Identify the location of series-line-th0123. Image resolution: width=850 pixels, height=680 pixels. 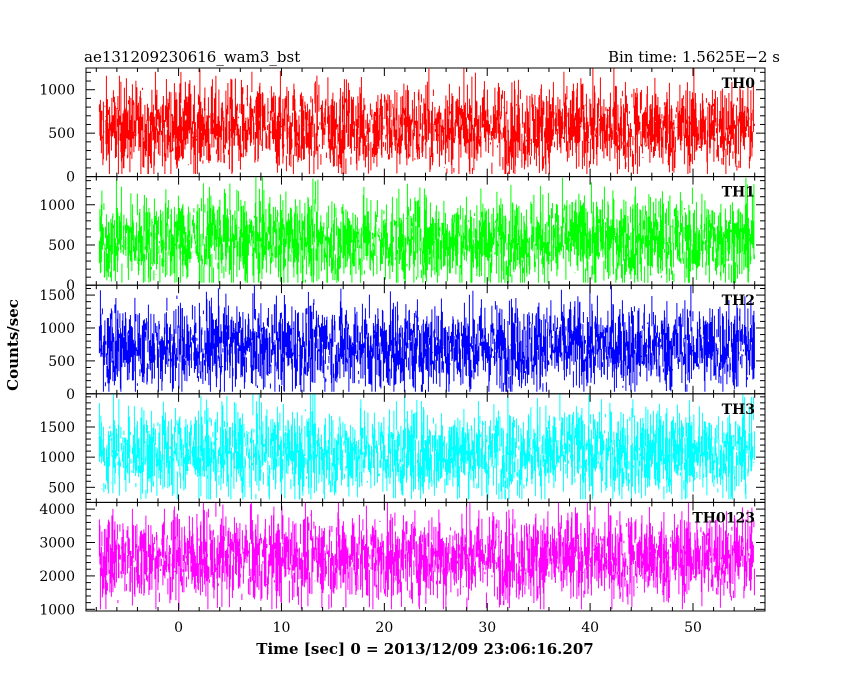
(426, 556).